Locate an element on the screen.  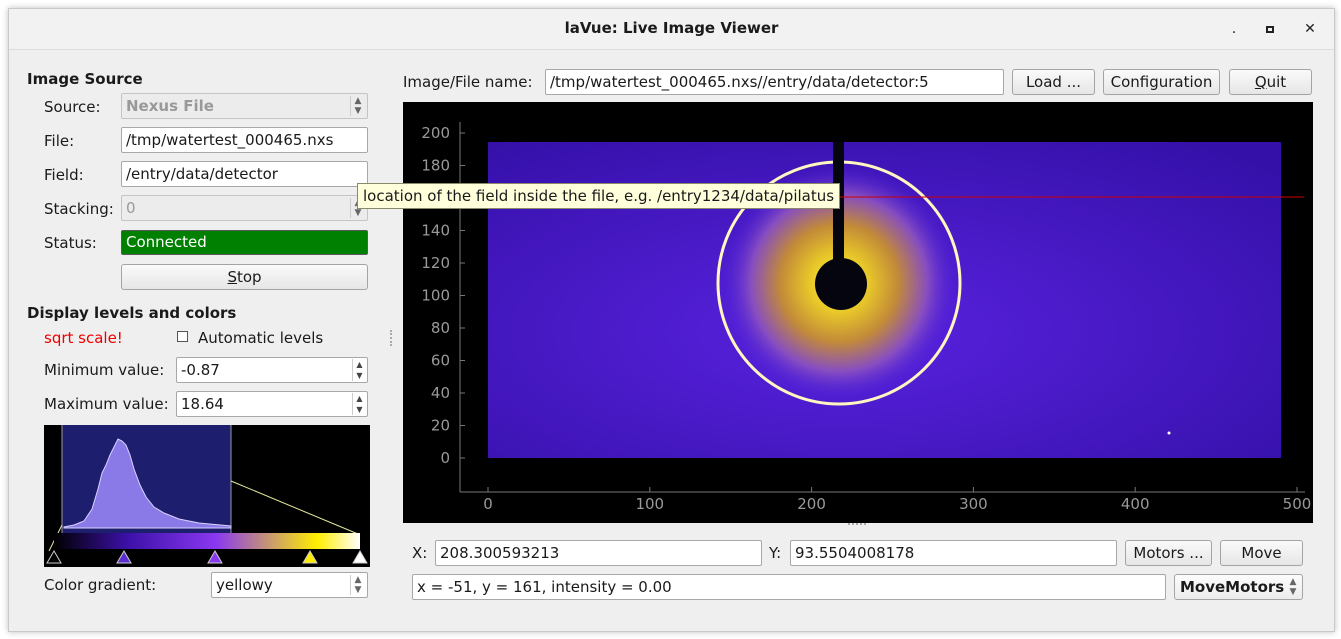
file-input: /tmp/watertest_000465.nxs is located at coordinates (244, 140).